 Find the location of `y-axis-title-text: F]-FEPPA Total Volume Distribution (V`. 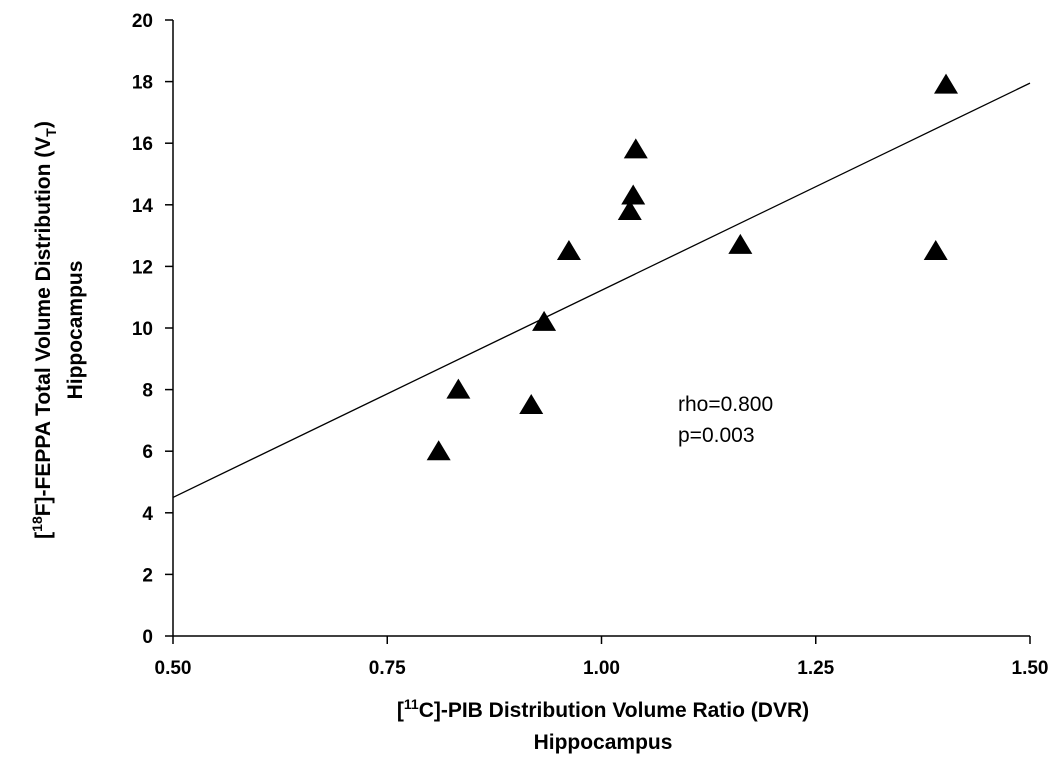

y-axis-title-text: F]-FEPPA Total Volume Distribution (V is located at coordinates (43, 327).